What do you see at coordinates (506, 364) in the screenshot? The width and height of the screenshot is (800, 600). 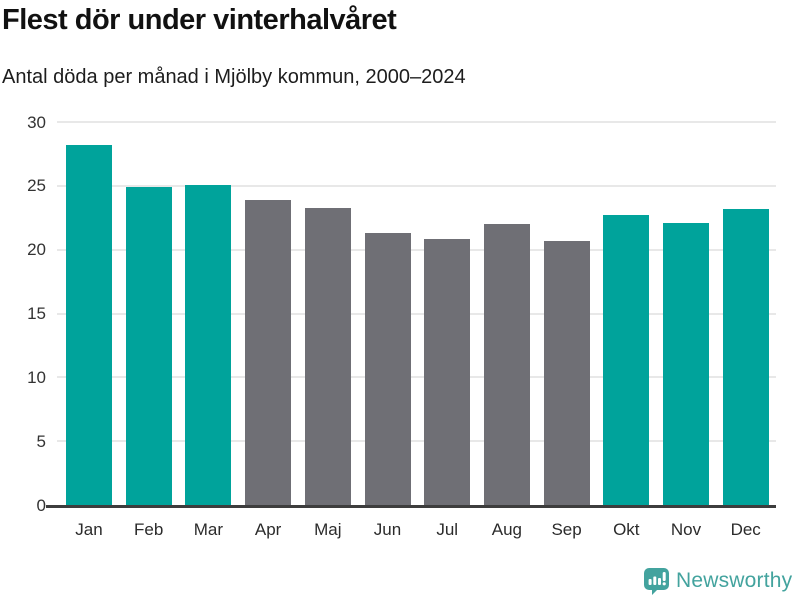 I see `bar-aug` at bounding box center [506, 364].